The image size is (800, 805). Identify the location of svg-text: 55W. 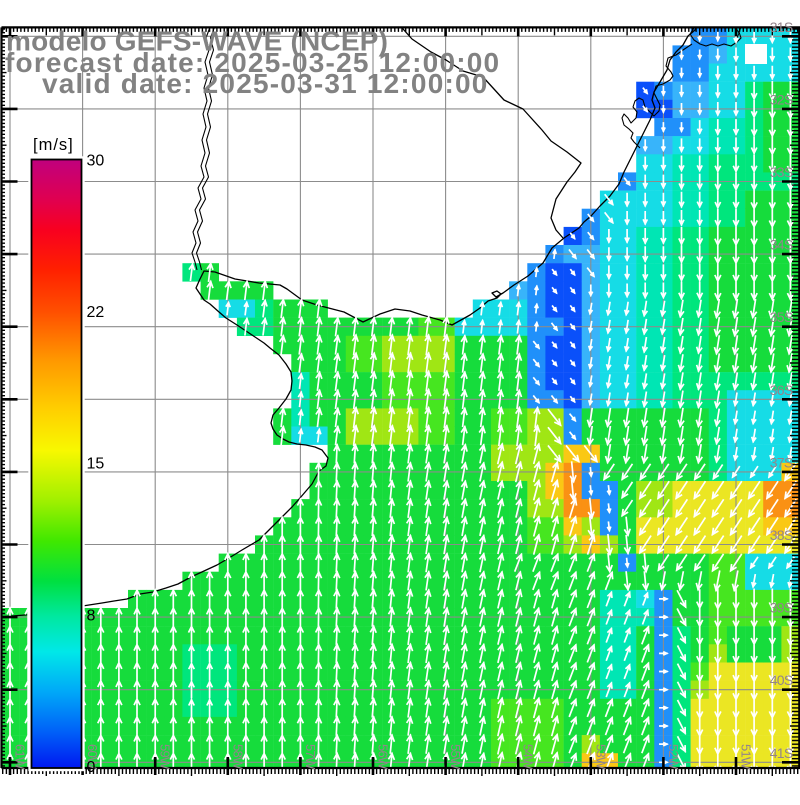
(455, 757).